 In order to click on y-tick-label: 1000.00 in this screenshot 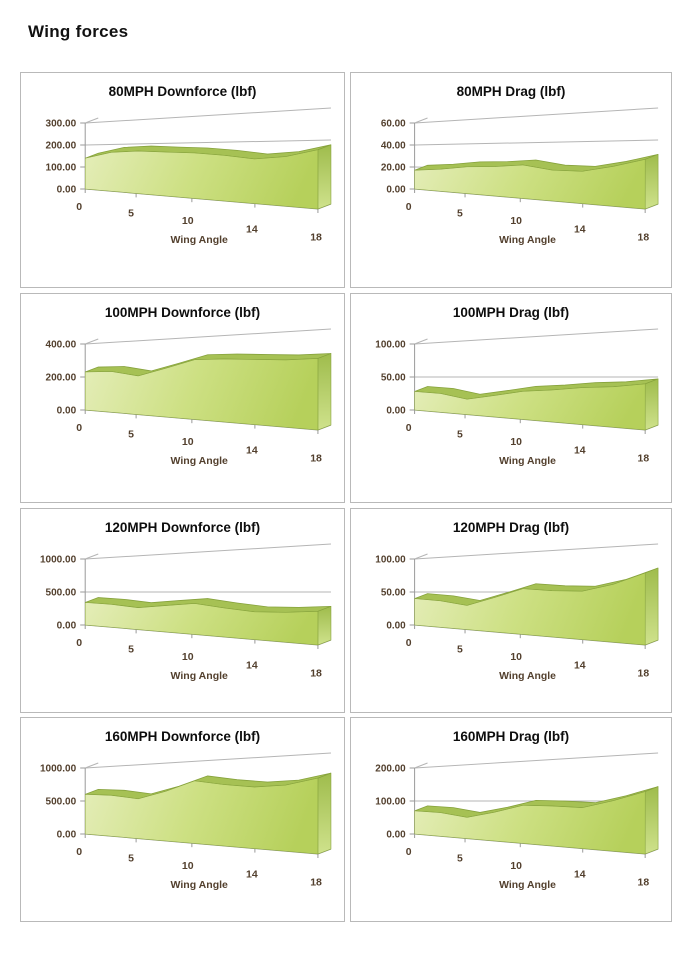, I will do `click(58, 769)`.